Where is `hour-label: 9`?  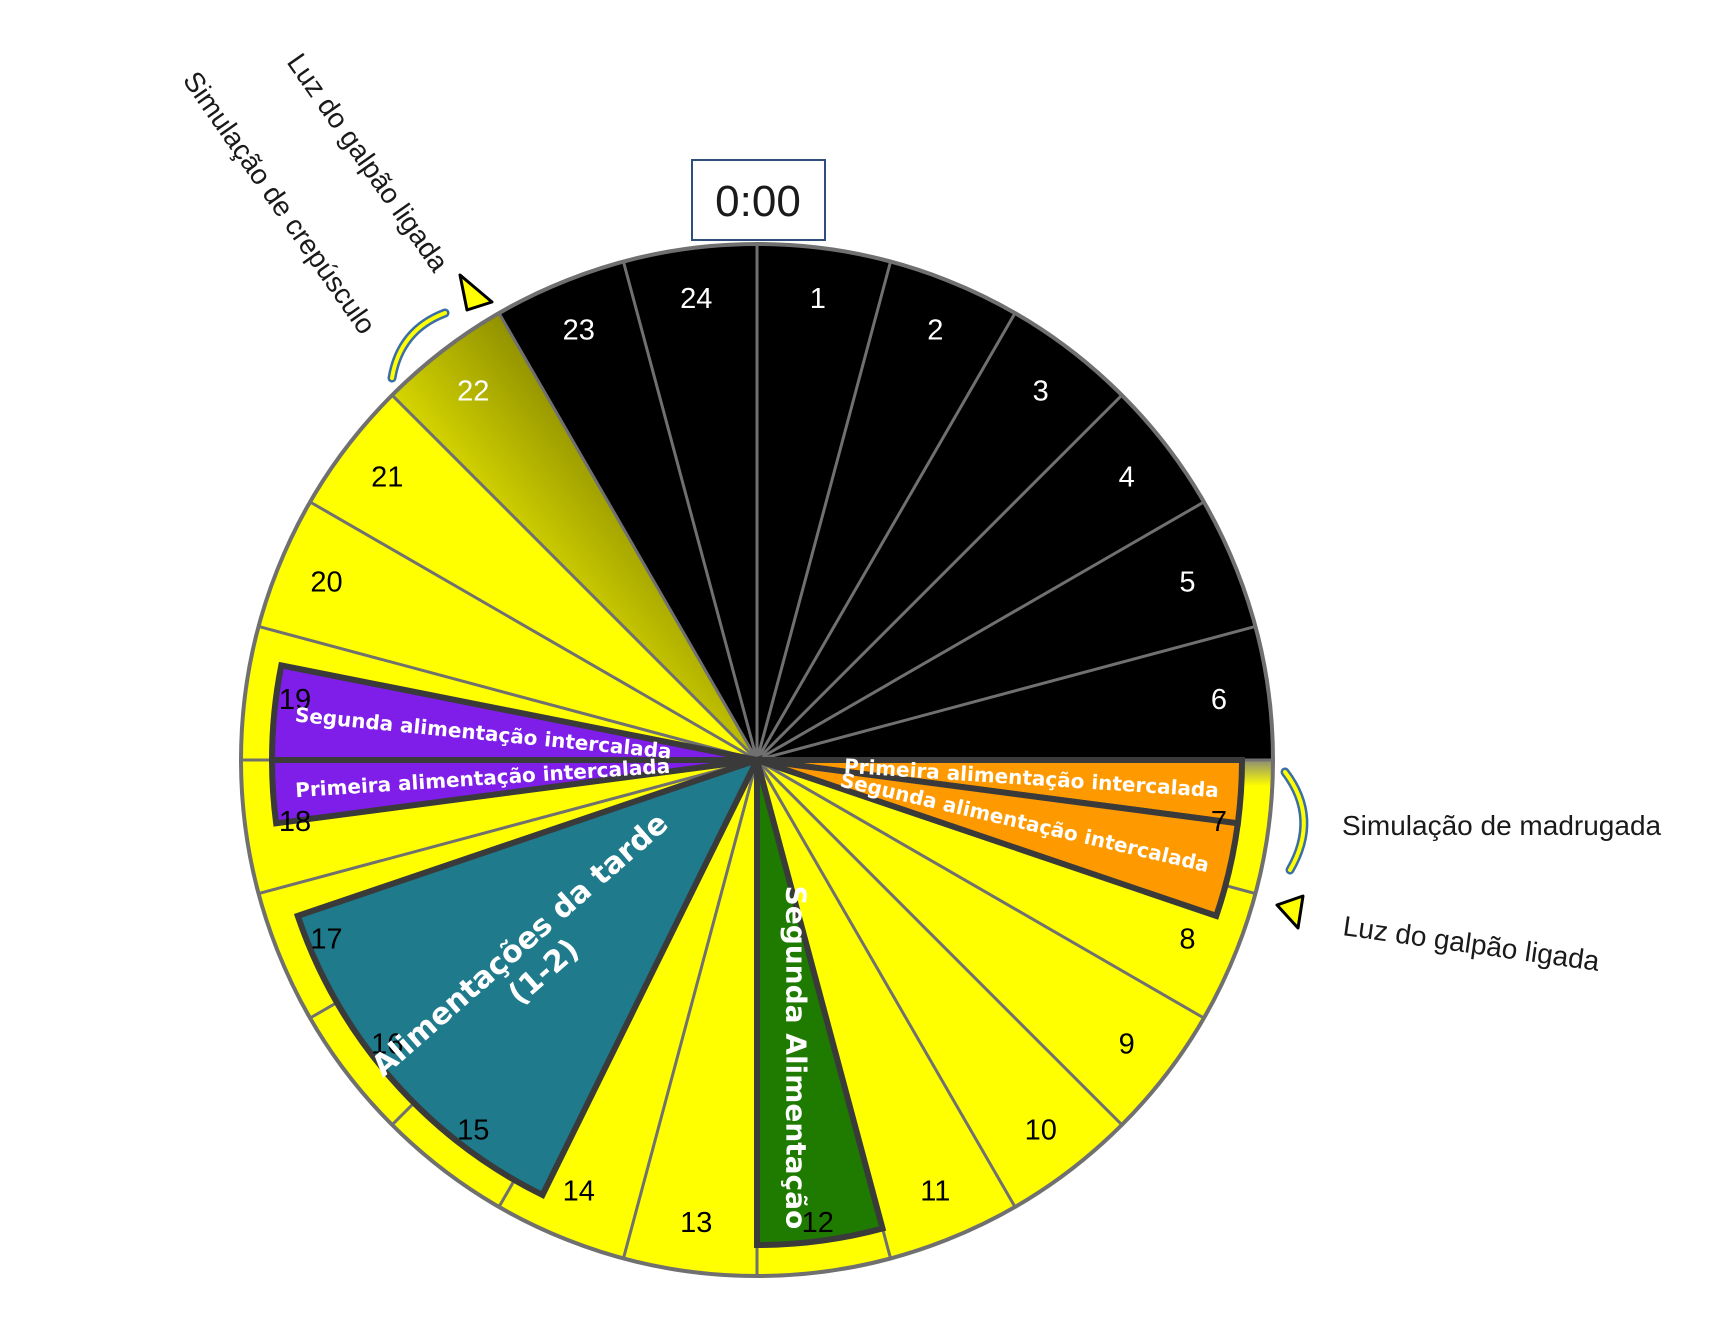
hour-label: 9 is located at coordinates (1127, 1045).